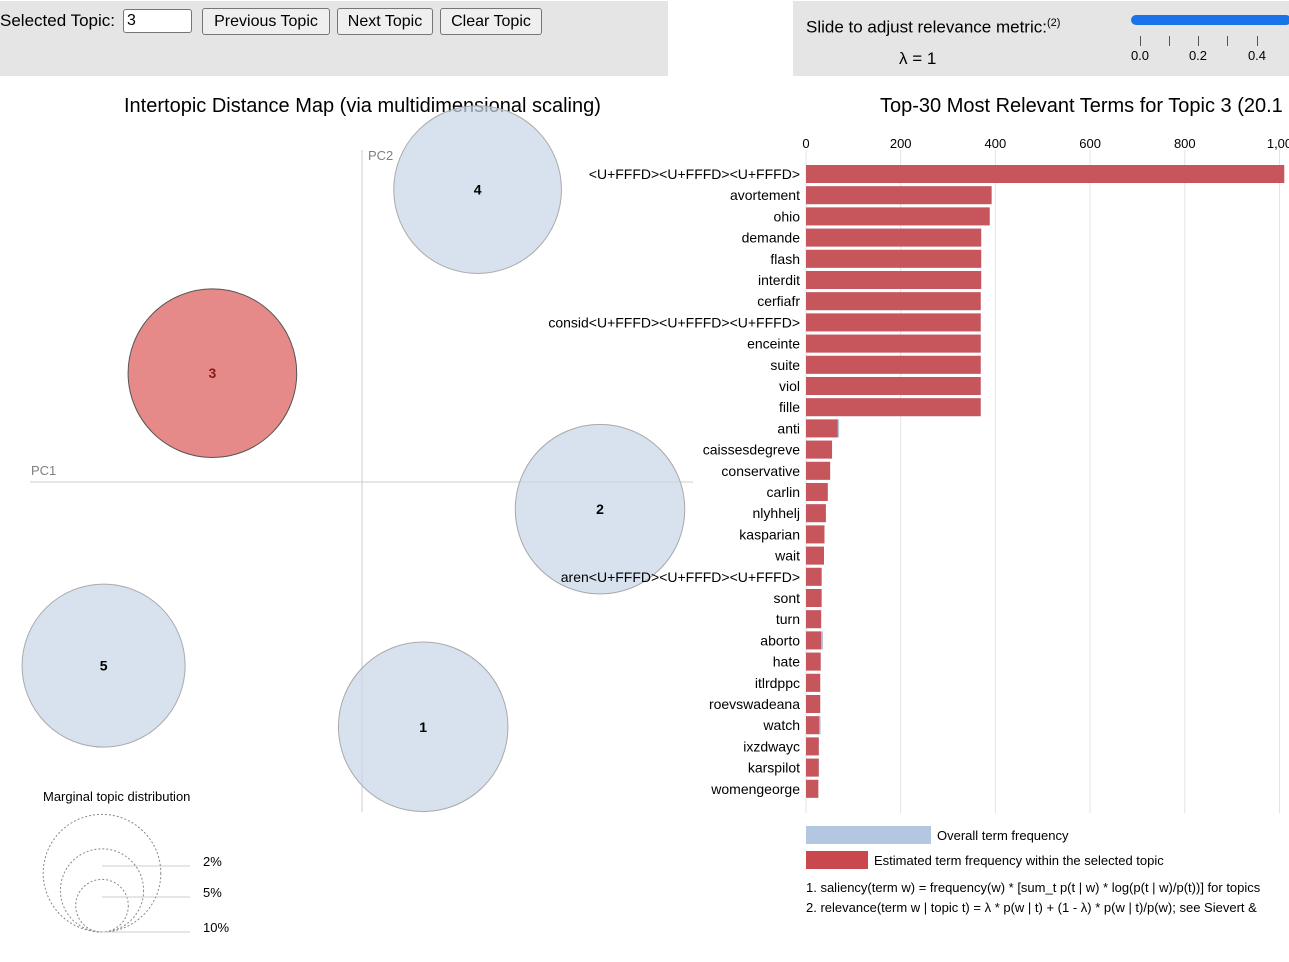  I want to click on topic-circle-label: 4, so click(478, 190).